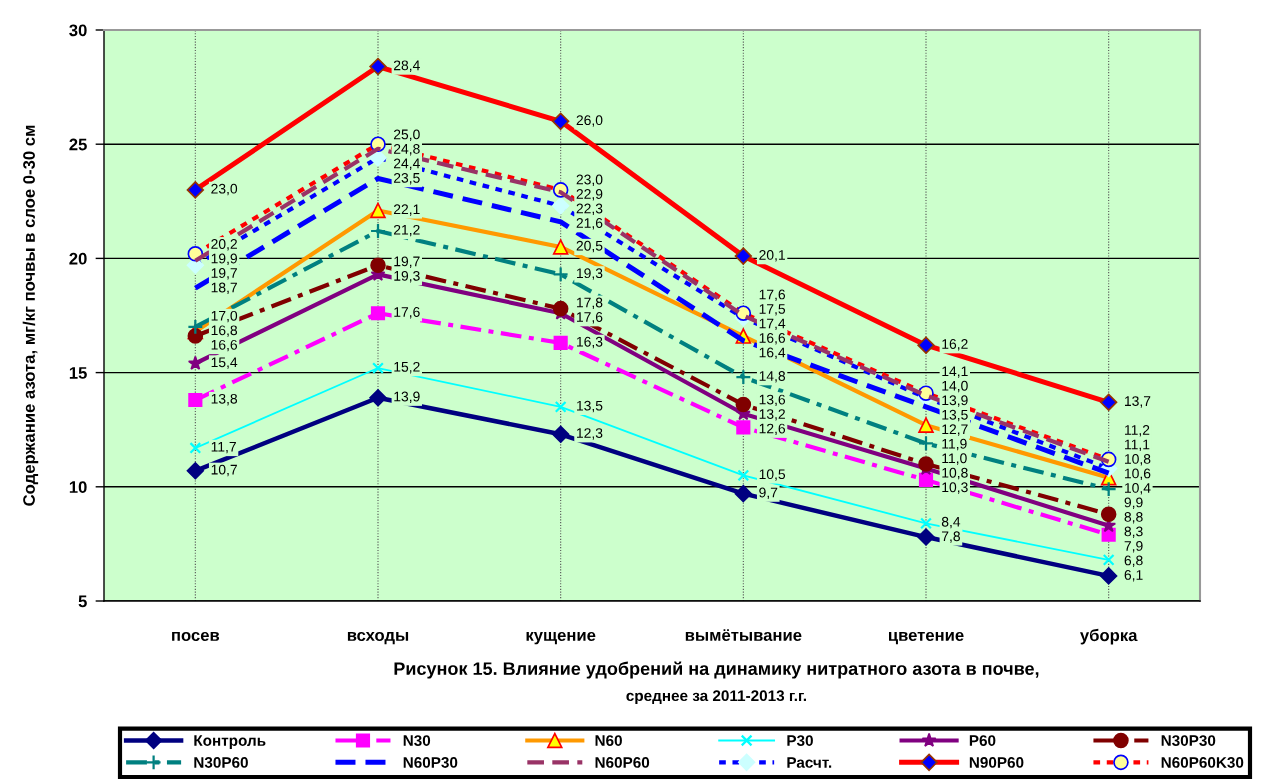 The height and width of the screenshot is (780, 1268). What do you see at coordinates (622, 762) in the screenshot?
I see `legend-label: N60P60` at bounding box center [622, 762].